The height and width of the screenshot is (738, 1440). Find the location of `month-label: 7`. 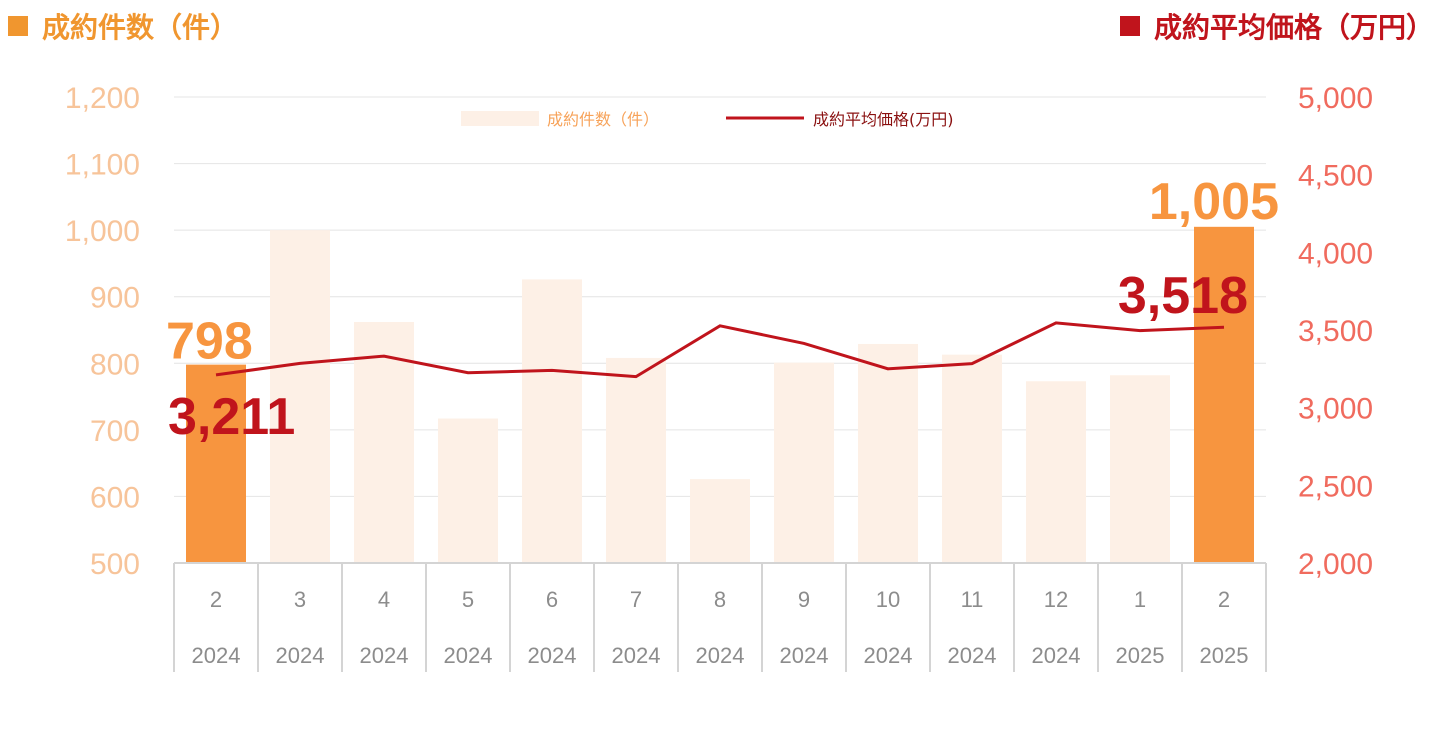

month-label: 7 is located at coordinates (636, 599).